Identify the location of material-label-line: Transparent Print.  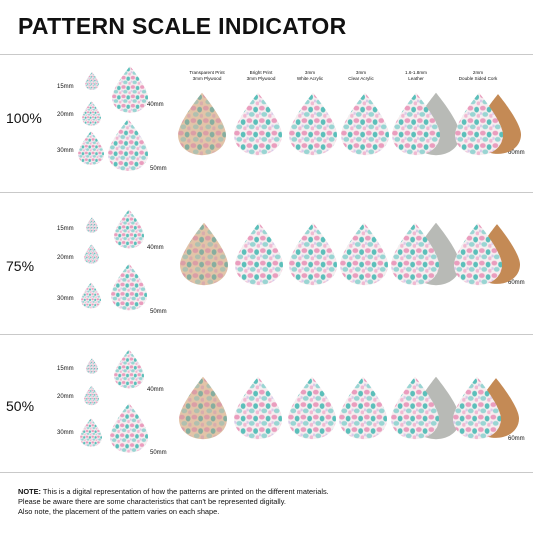
(207, 72).